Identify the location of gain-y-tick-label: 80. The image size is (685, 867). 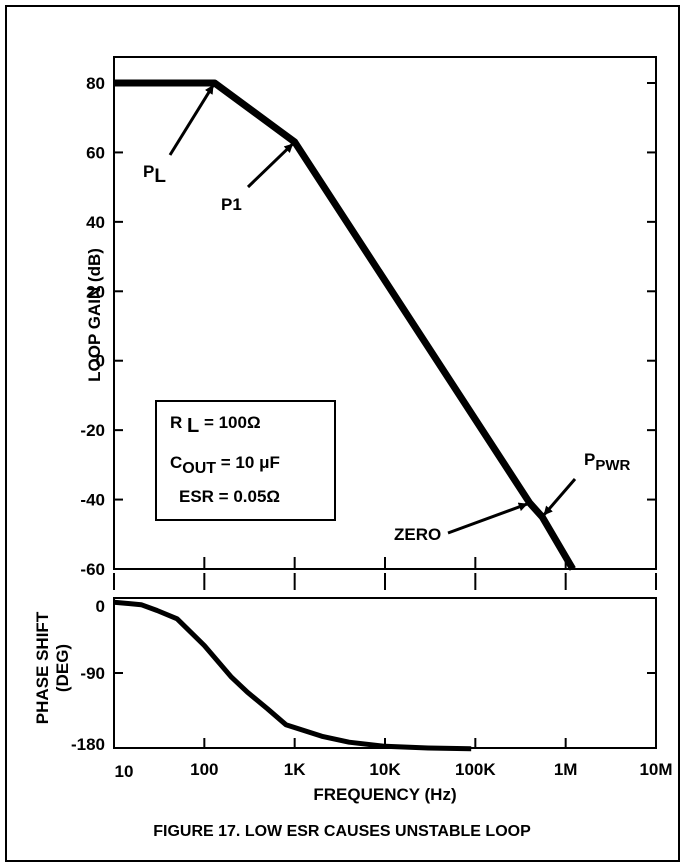
(95, 83).